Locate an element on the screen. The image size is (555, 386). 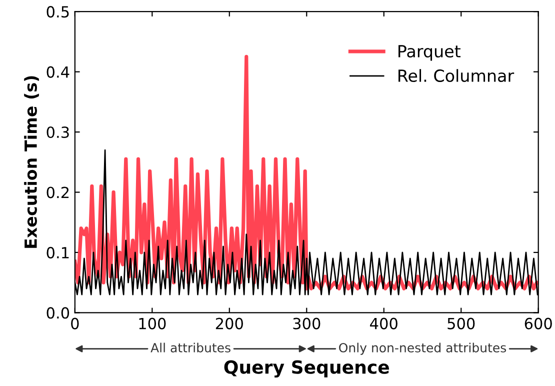
y-tick-label: 0.4 is located at coordinates (58, 72).